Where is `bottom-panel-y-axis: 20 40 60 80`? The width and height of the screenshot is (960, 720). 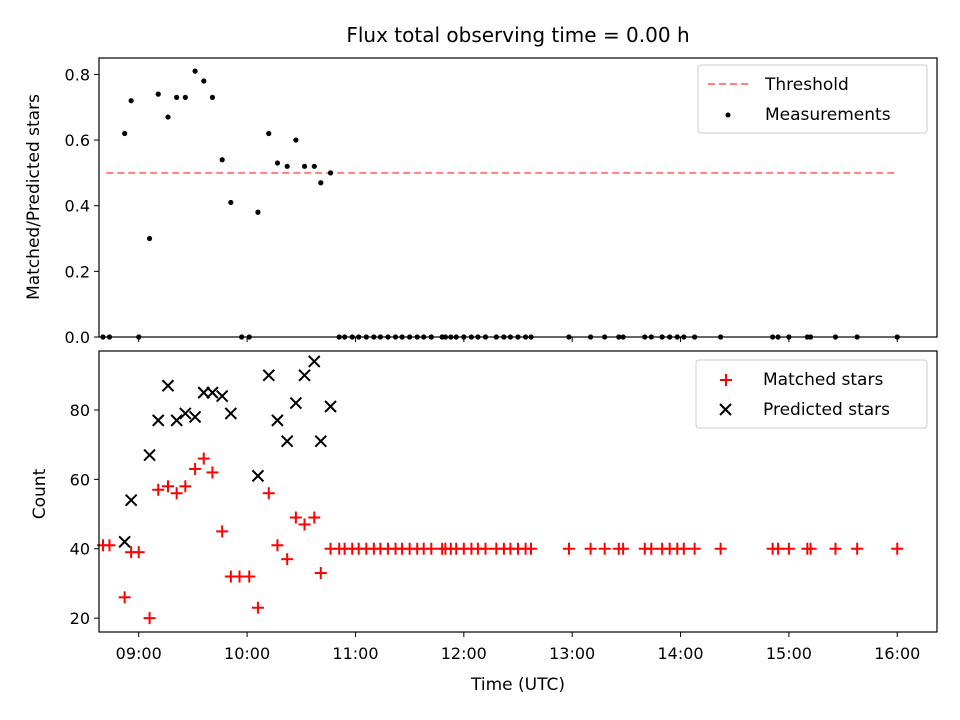 bottom-panel-y-axis: 20 40 60 80 is located at coordinates (84, 514).